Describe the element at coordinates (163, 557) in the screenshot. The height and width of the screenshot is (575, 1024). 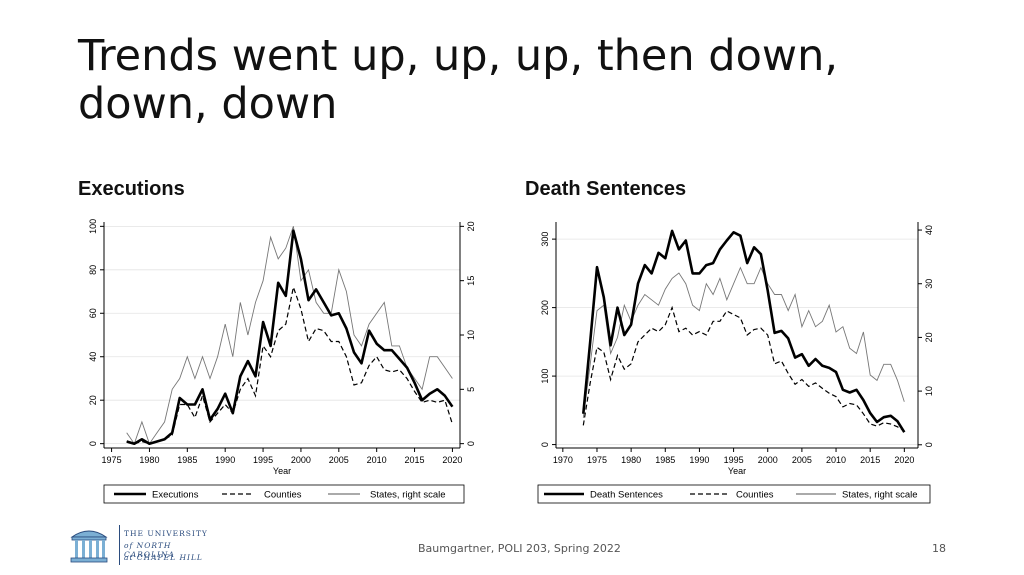
I see `logo-line3: at CHAPEL HILL` at that location.